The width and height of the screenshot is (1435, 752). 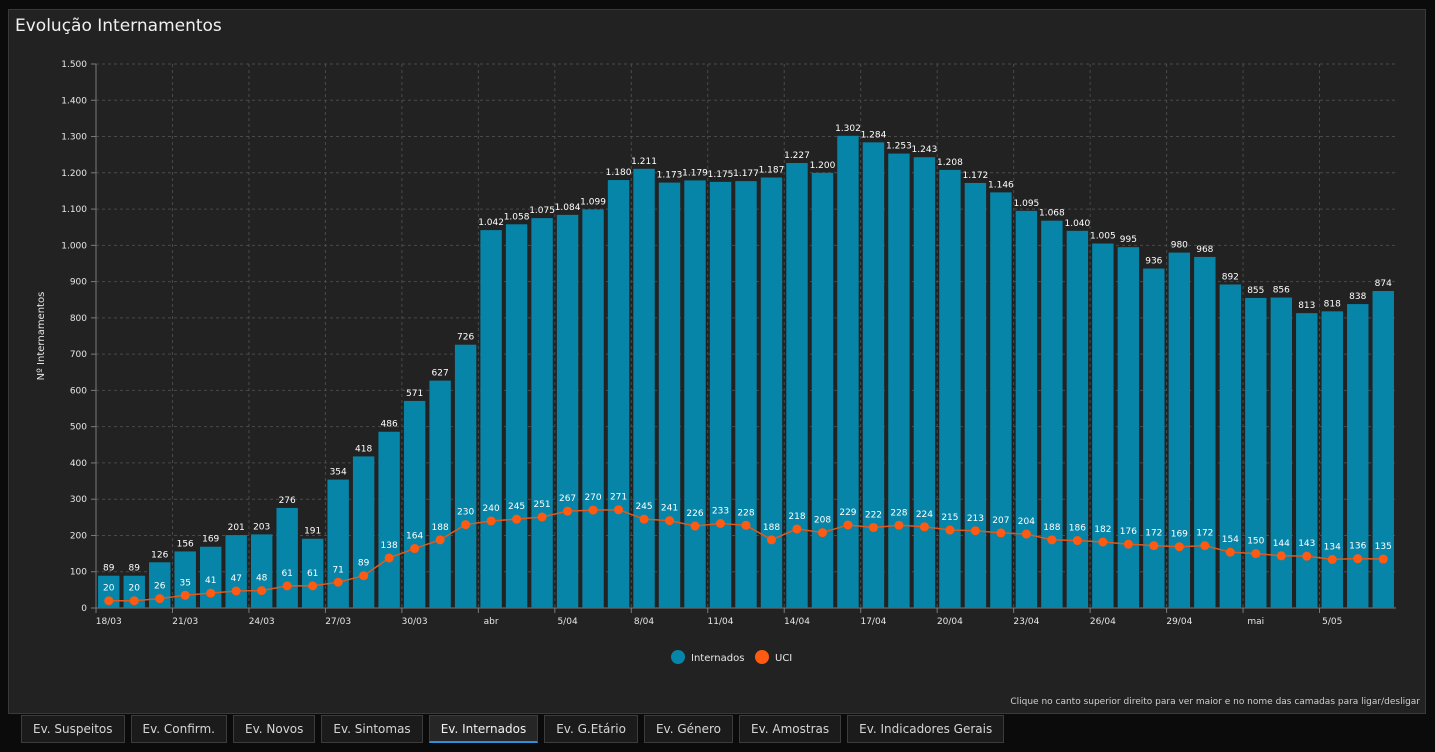 I want to click on tab-ev-sintomas: Ev. Sintomas, so click(x=372, y=729).